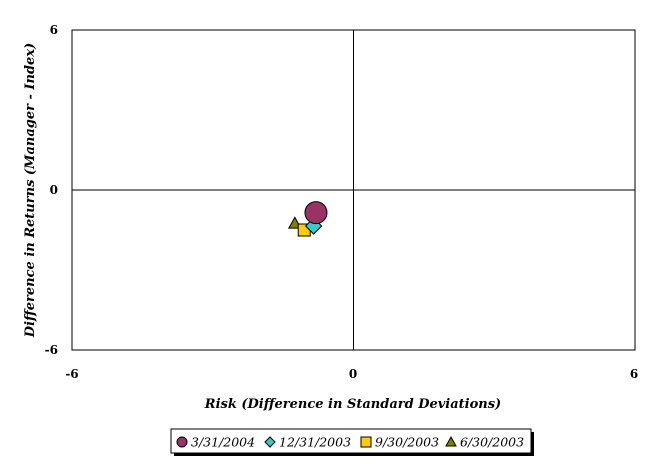 Image resolution: width=658 pixels, height=463 pixels. Describe the element at coordinates (270, 442) in the screenshot. I see `legend-symbol-diamond` at that location.